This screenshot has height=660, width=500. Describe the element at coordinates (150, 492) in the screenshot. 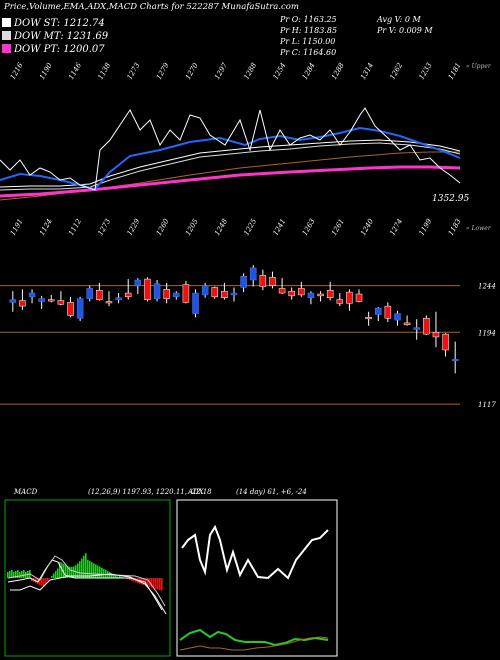

I see `macd-values: (12,26,9) 1197.93, 1220.11, -22.18` at that location.